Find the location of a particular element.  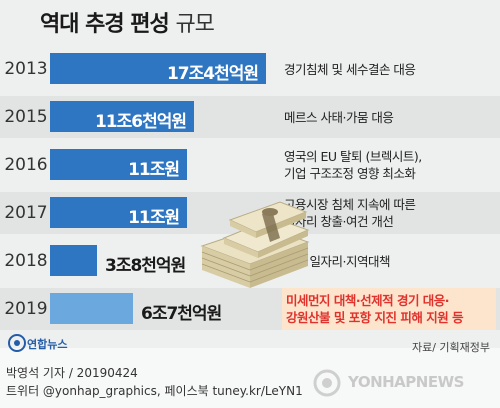

row-description: 메르스 사태·가뭄 대응 is located at coordinates (389, 117).